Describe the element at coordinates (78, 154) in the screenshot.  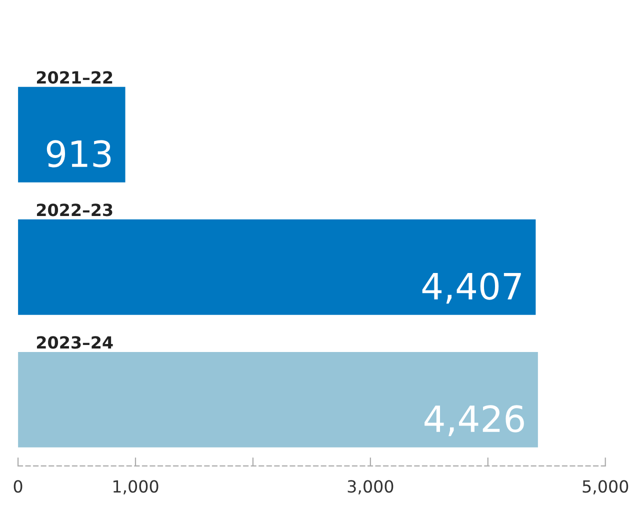
I see `data-label: 913` at that location.